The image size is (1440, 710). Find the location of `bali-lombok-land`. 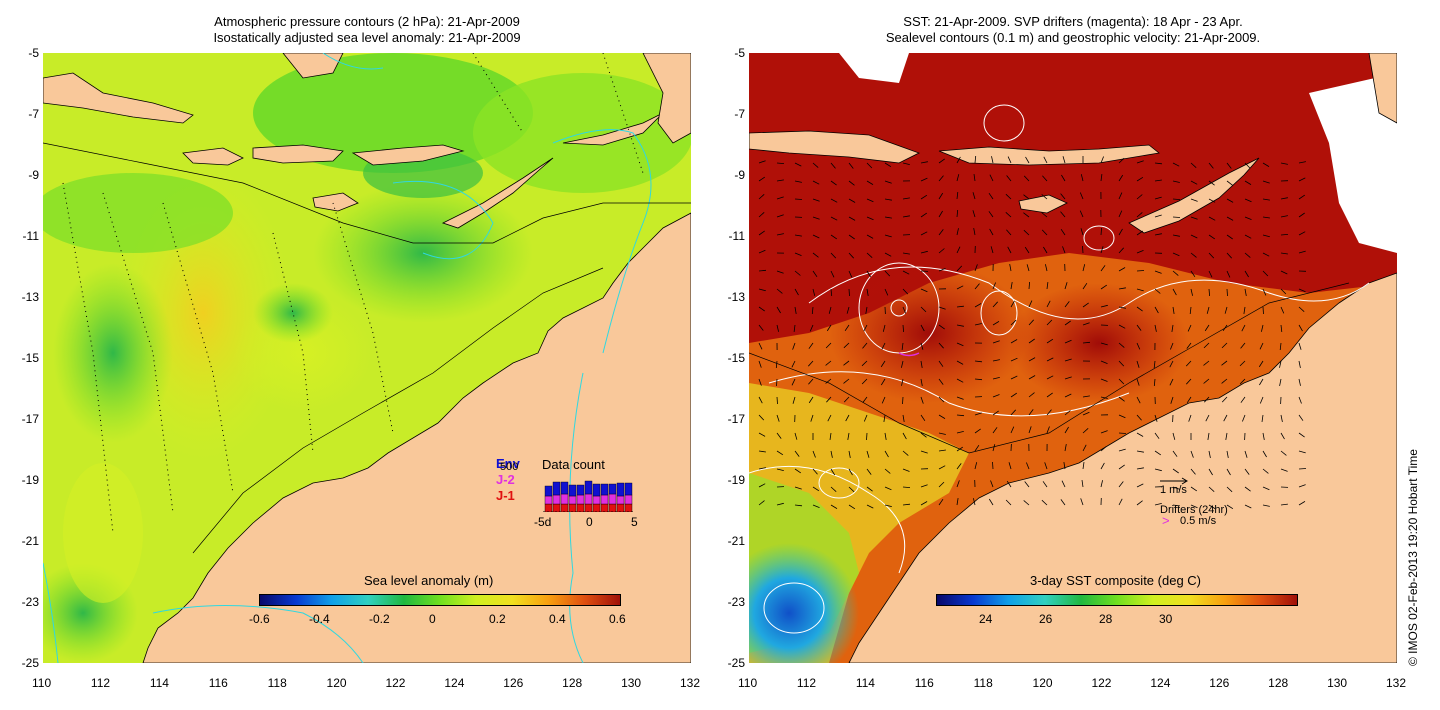

bali-lombok-land is located at coordinates (213, 156).